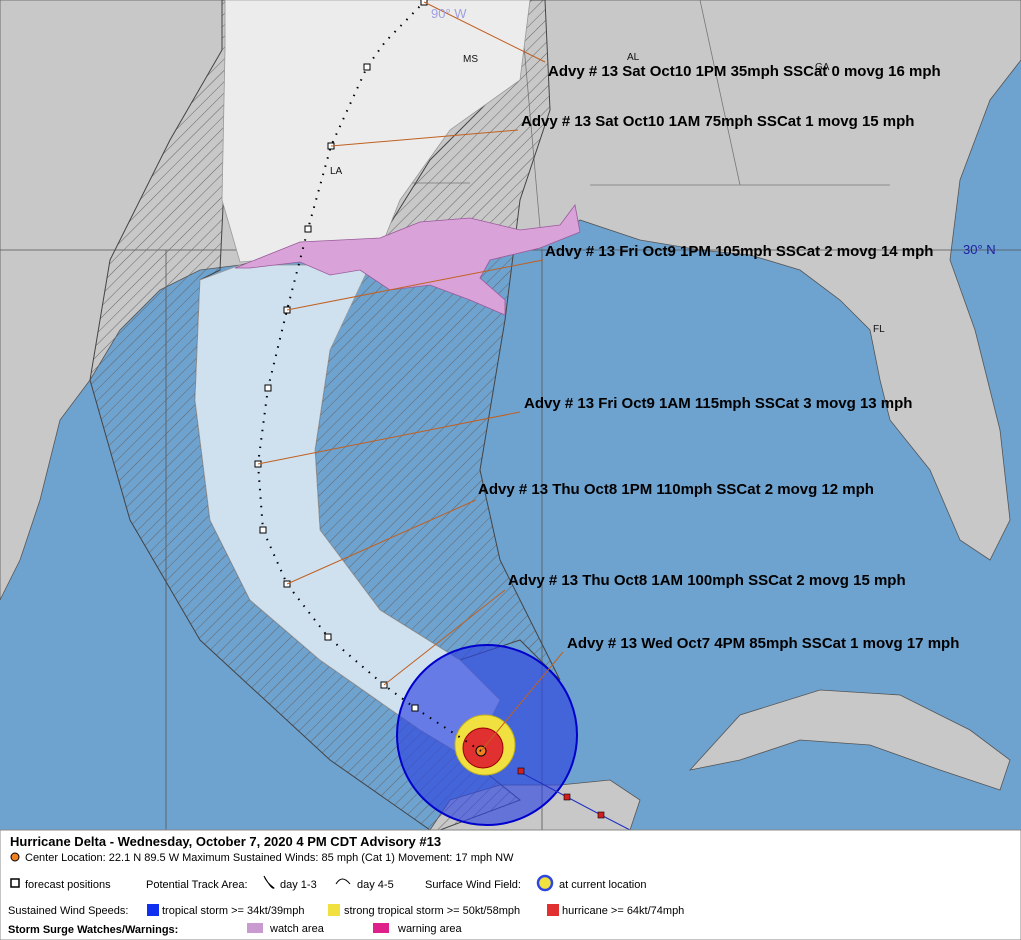 The image size is (1021, 940). What do you see at coordinates (343, 881) in the screenshot?
I see `day45-icon` at bounding box center [343, 881].